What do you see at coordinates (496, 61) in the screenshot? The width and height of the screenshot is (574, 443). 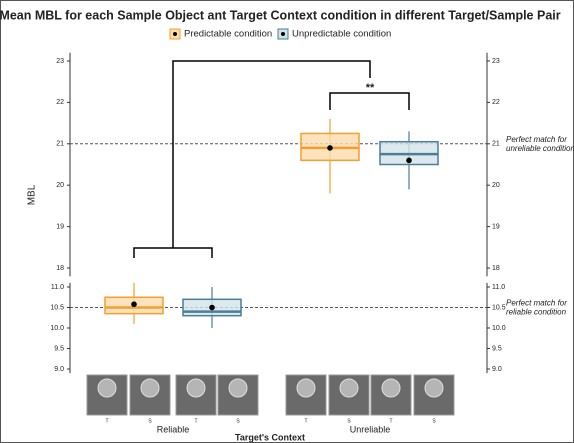 I see `y2-tick-label: 23` at bounding box center [496, 61].